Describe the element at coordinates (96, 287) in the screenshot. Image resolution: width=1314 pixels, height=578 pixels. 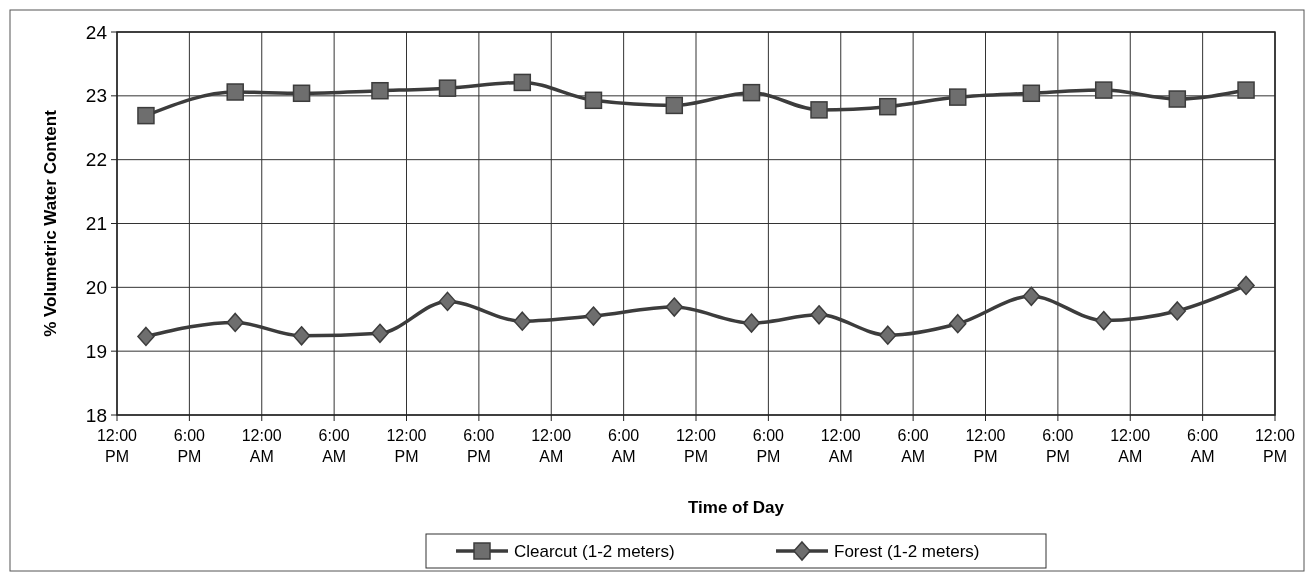
I see `y-tick-label: 20` at that location.